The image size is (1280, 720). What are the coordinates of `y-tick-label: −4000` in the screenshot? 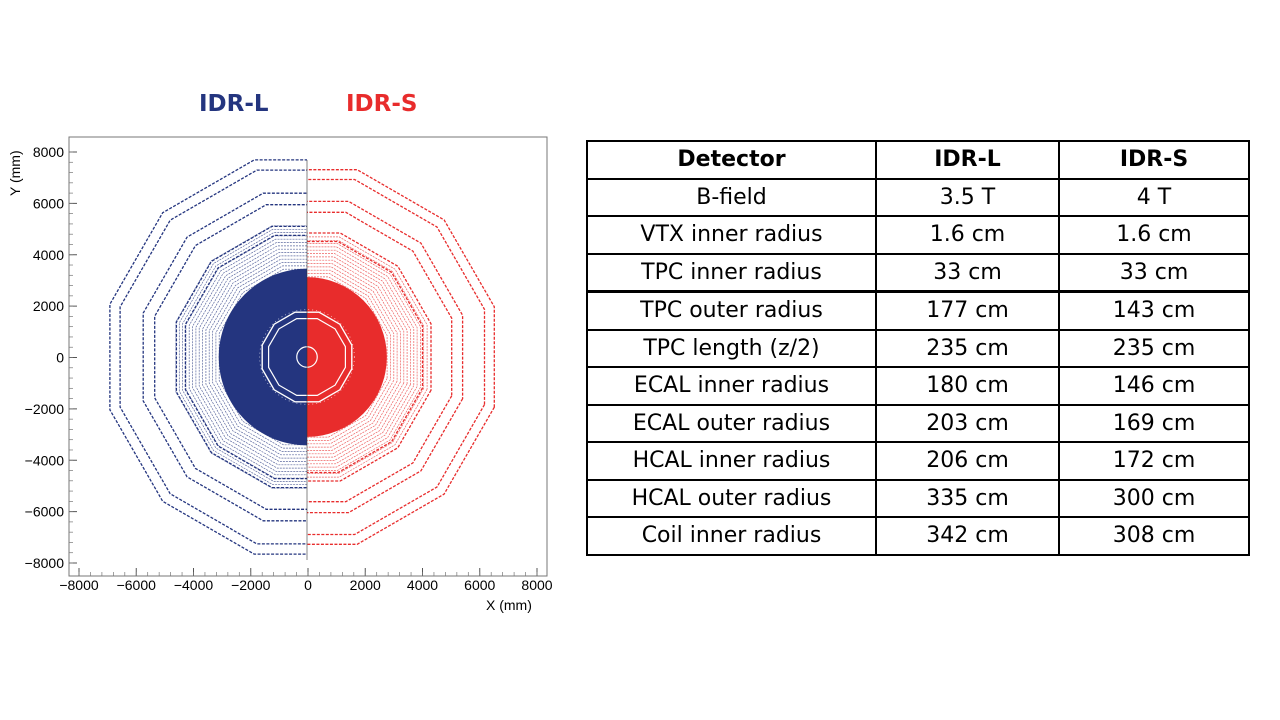 It's located at (45, 460).